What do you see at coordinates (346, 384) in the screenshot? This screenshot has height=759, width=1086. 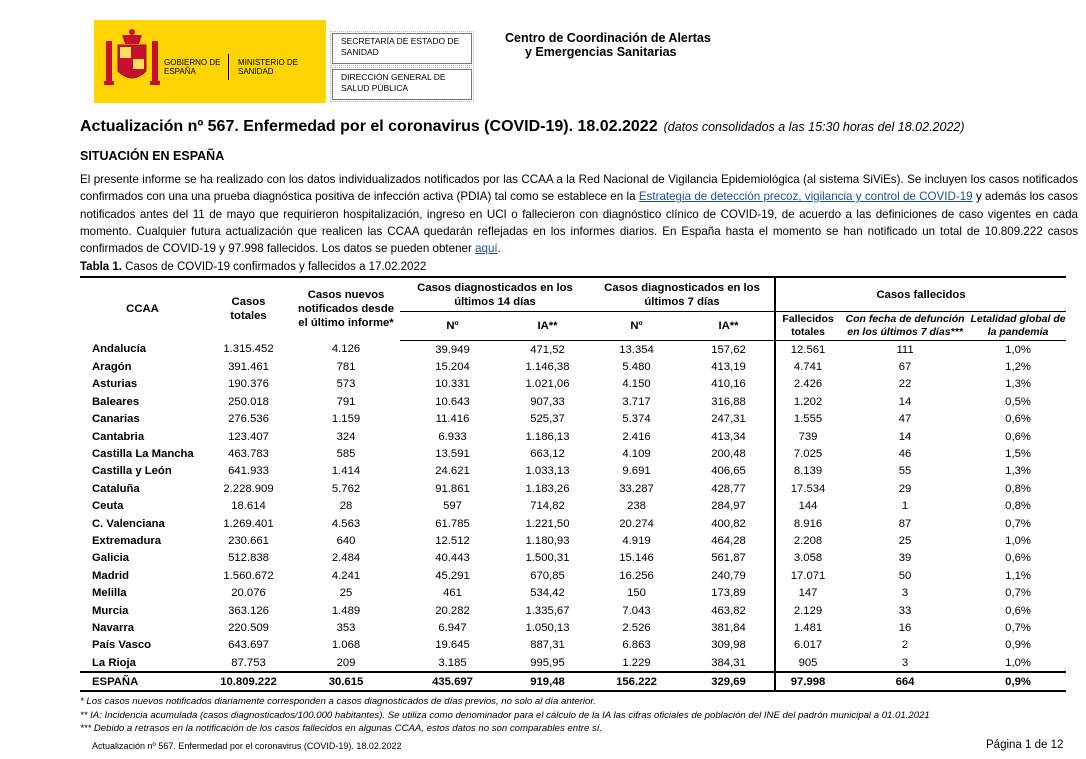 I see `cell: 573` at bounding box center [346, 384].